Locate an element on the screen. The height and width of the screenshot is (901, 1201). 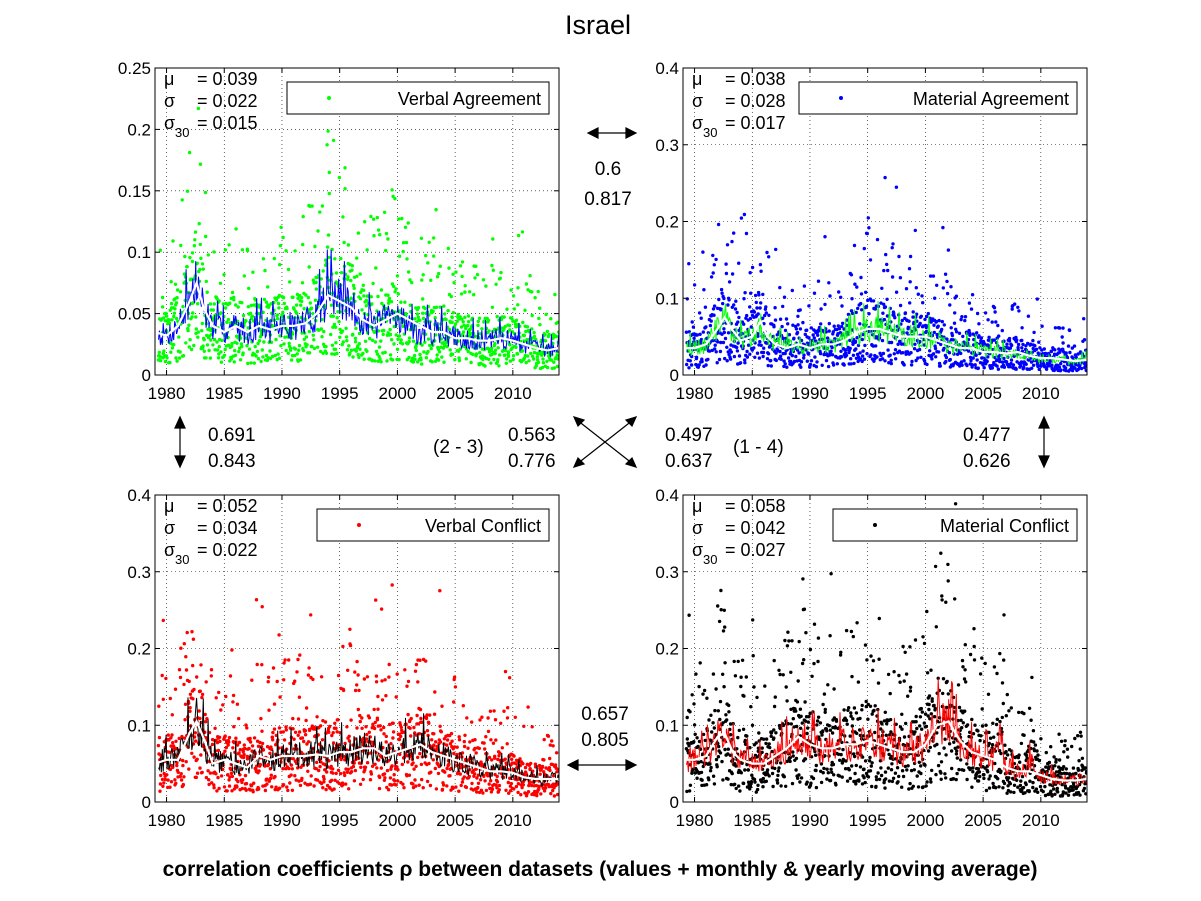
data-points is located at coordinates (885, 274).